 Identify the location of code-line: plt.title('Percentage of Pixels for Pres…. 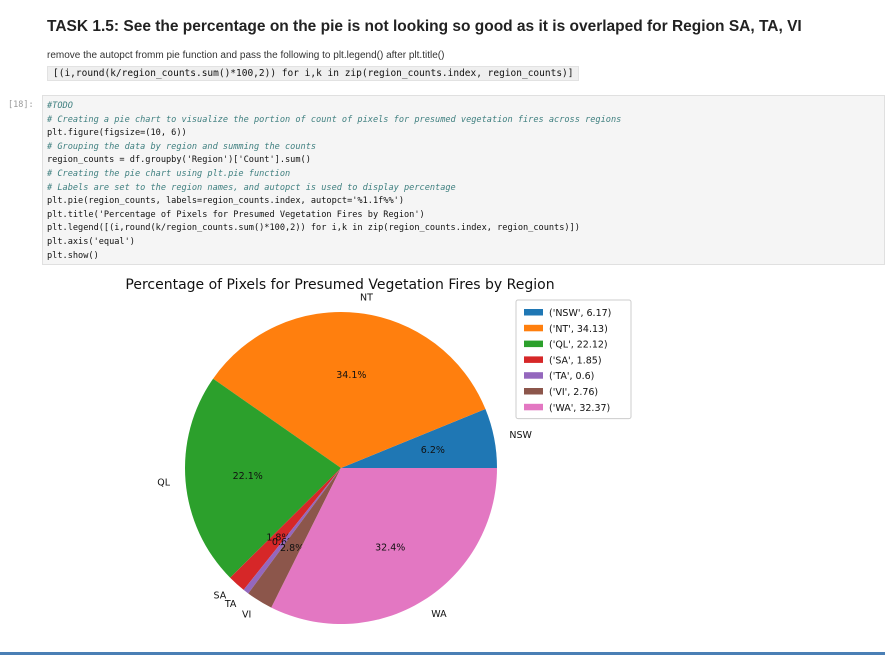
(236, 214).